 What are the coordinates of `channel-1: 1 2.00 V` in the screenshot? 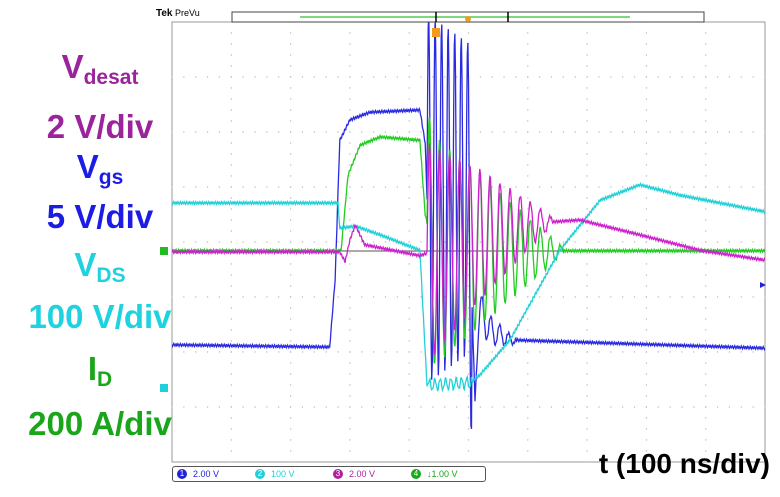 It's located at (212, 474).